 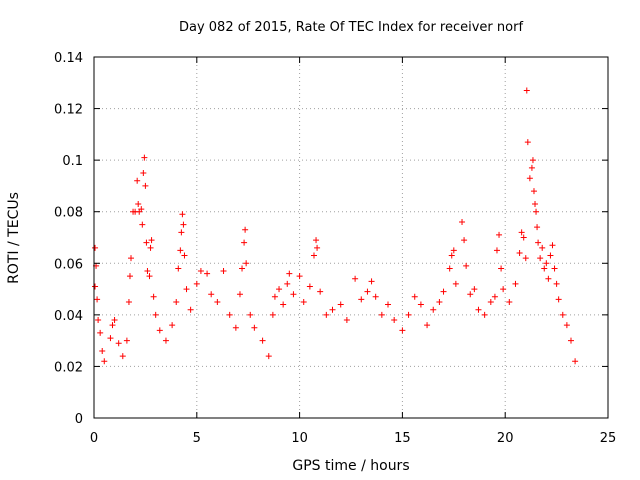 I want to click on y-tick-label: 0.08, so click(x=68, y=213).